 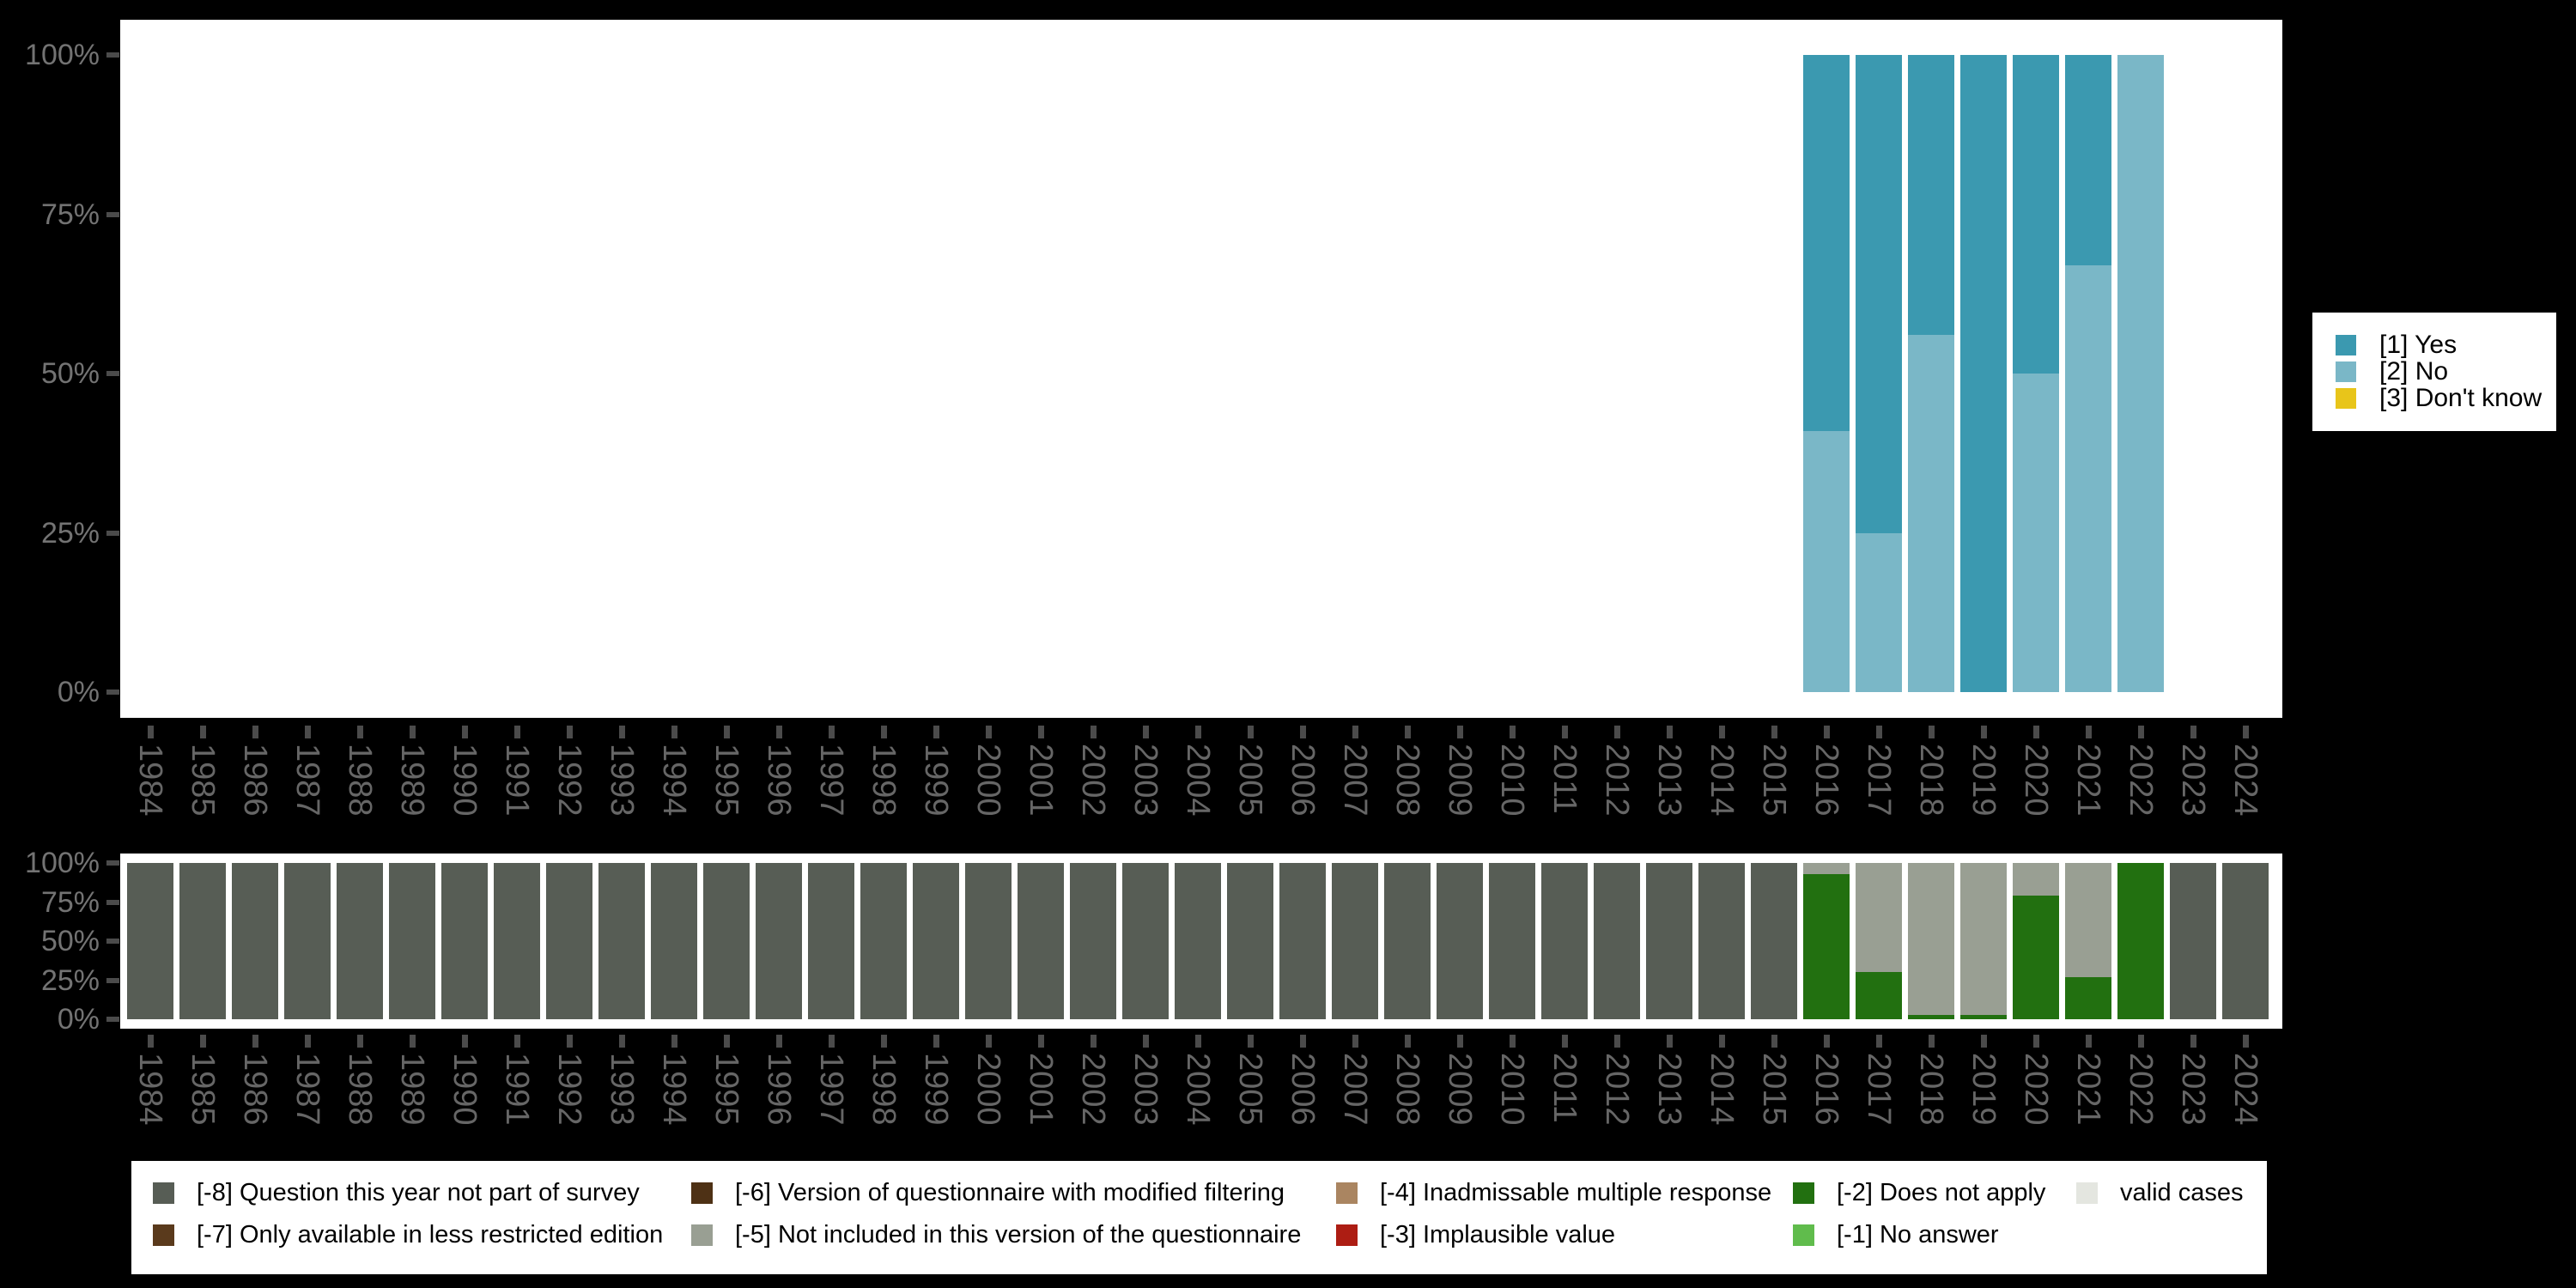 What do you see at coordinates (1512, 941) in the screenshot?
I see `bar-segment-m8-2010` at bounding box center [1512, 941].